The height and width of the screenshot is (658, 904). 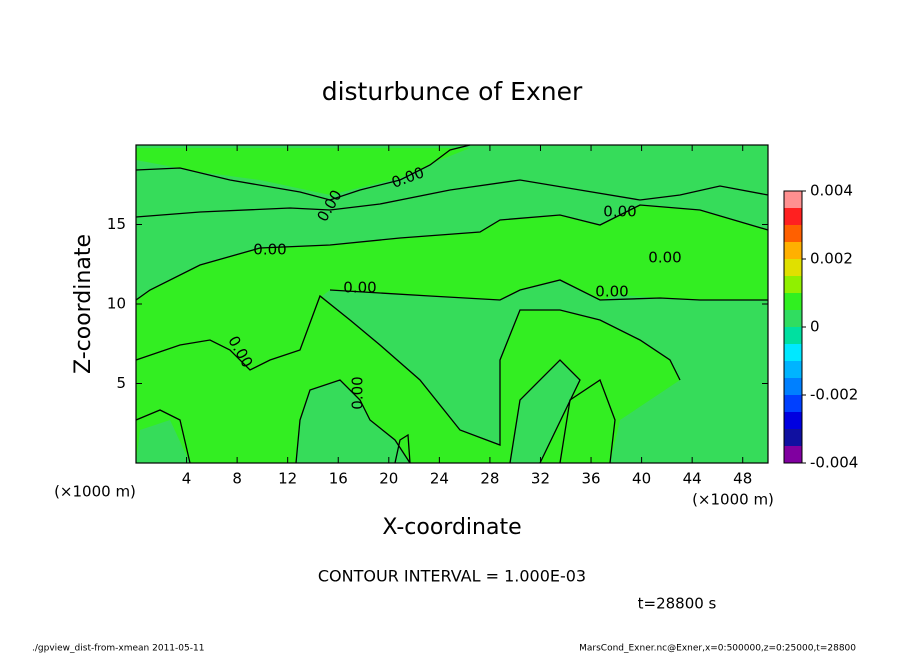 I want to click on x-tick-label: 48, so click(x=742, y=479).